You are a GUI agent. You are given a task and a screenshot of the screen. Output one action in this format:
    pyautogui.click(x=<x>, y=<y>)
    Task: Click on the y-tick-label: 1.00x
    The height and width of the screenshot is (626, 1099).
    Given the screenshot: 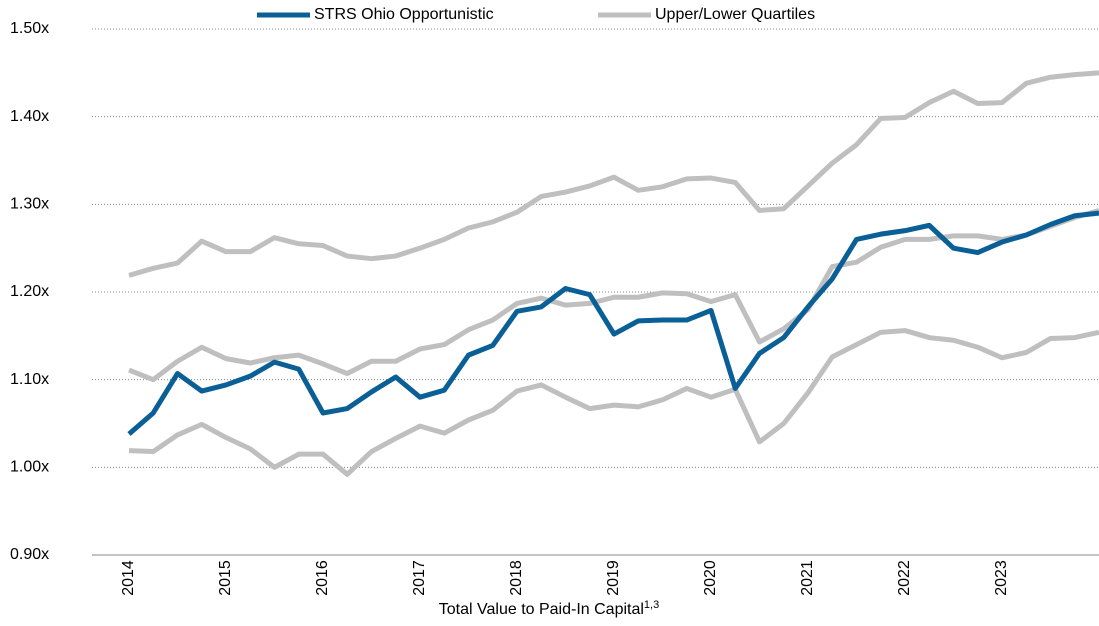 What is the action you would take?
    pyautogui.click(x=29, y=467)
    